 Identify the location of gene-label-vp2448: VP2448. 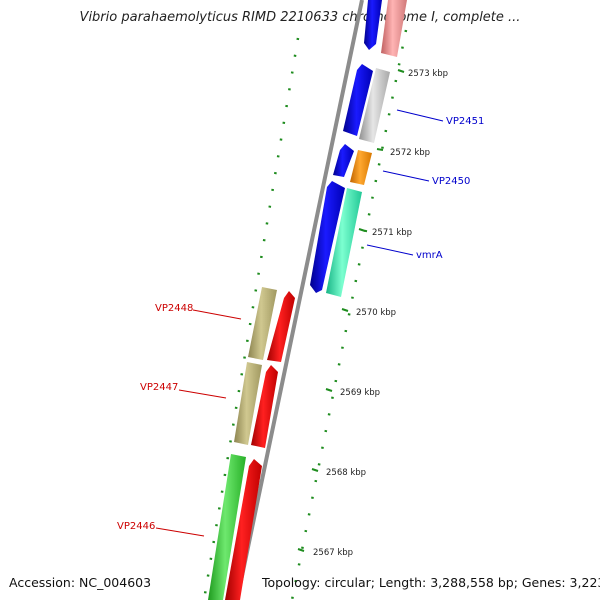
(174, 308).